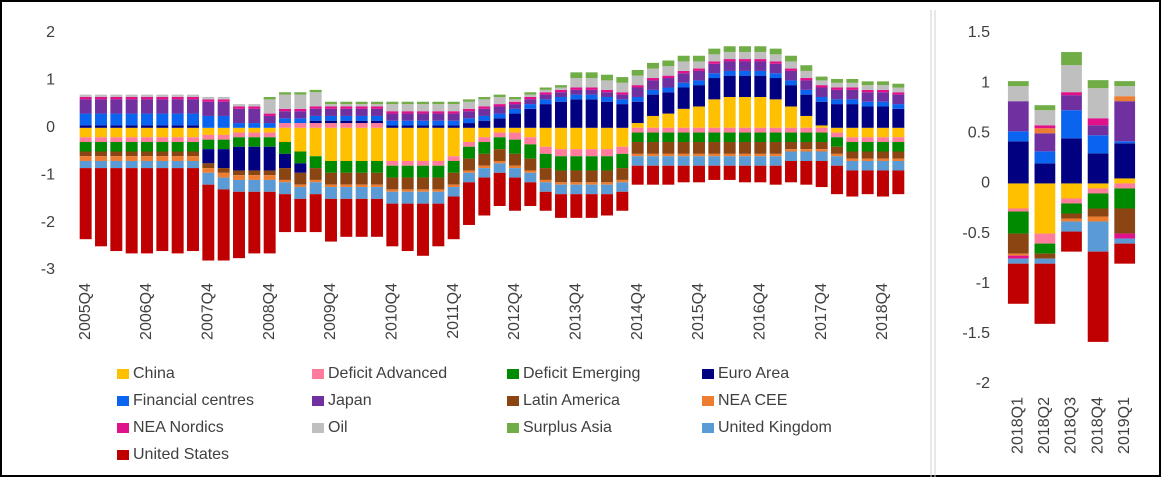 This screenshot has height=477, width=1161. What do you see at coordinates (637, 311) in the screenshot?
I see `x-tick-label: 2014Q4` at bounding box center [637, 311].